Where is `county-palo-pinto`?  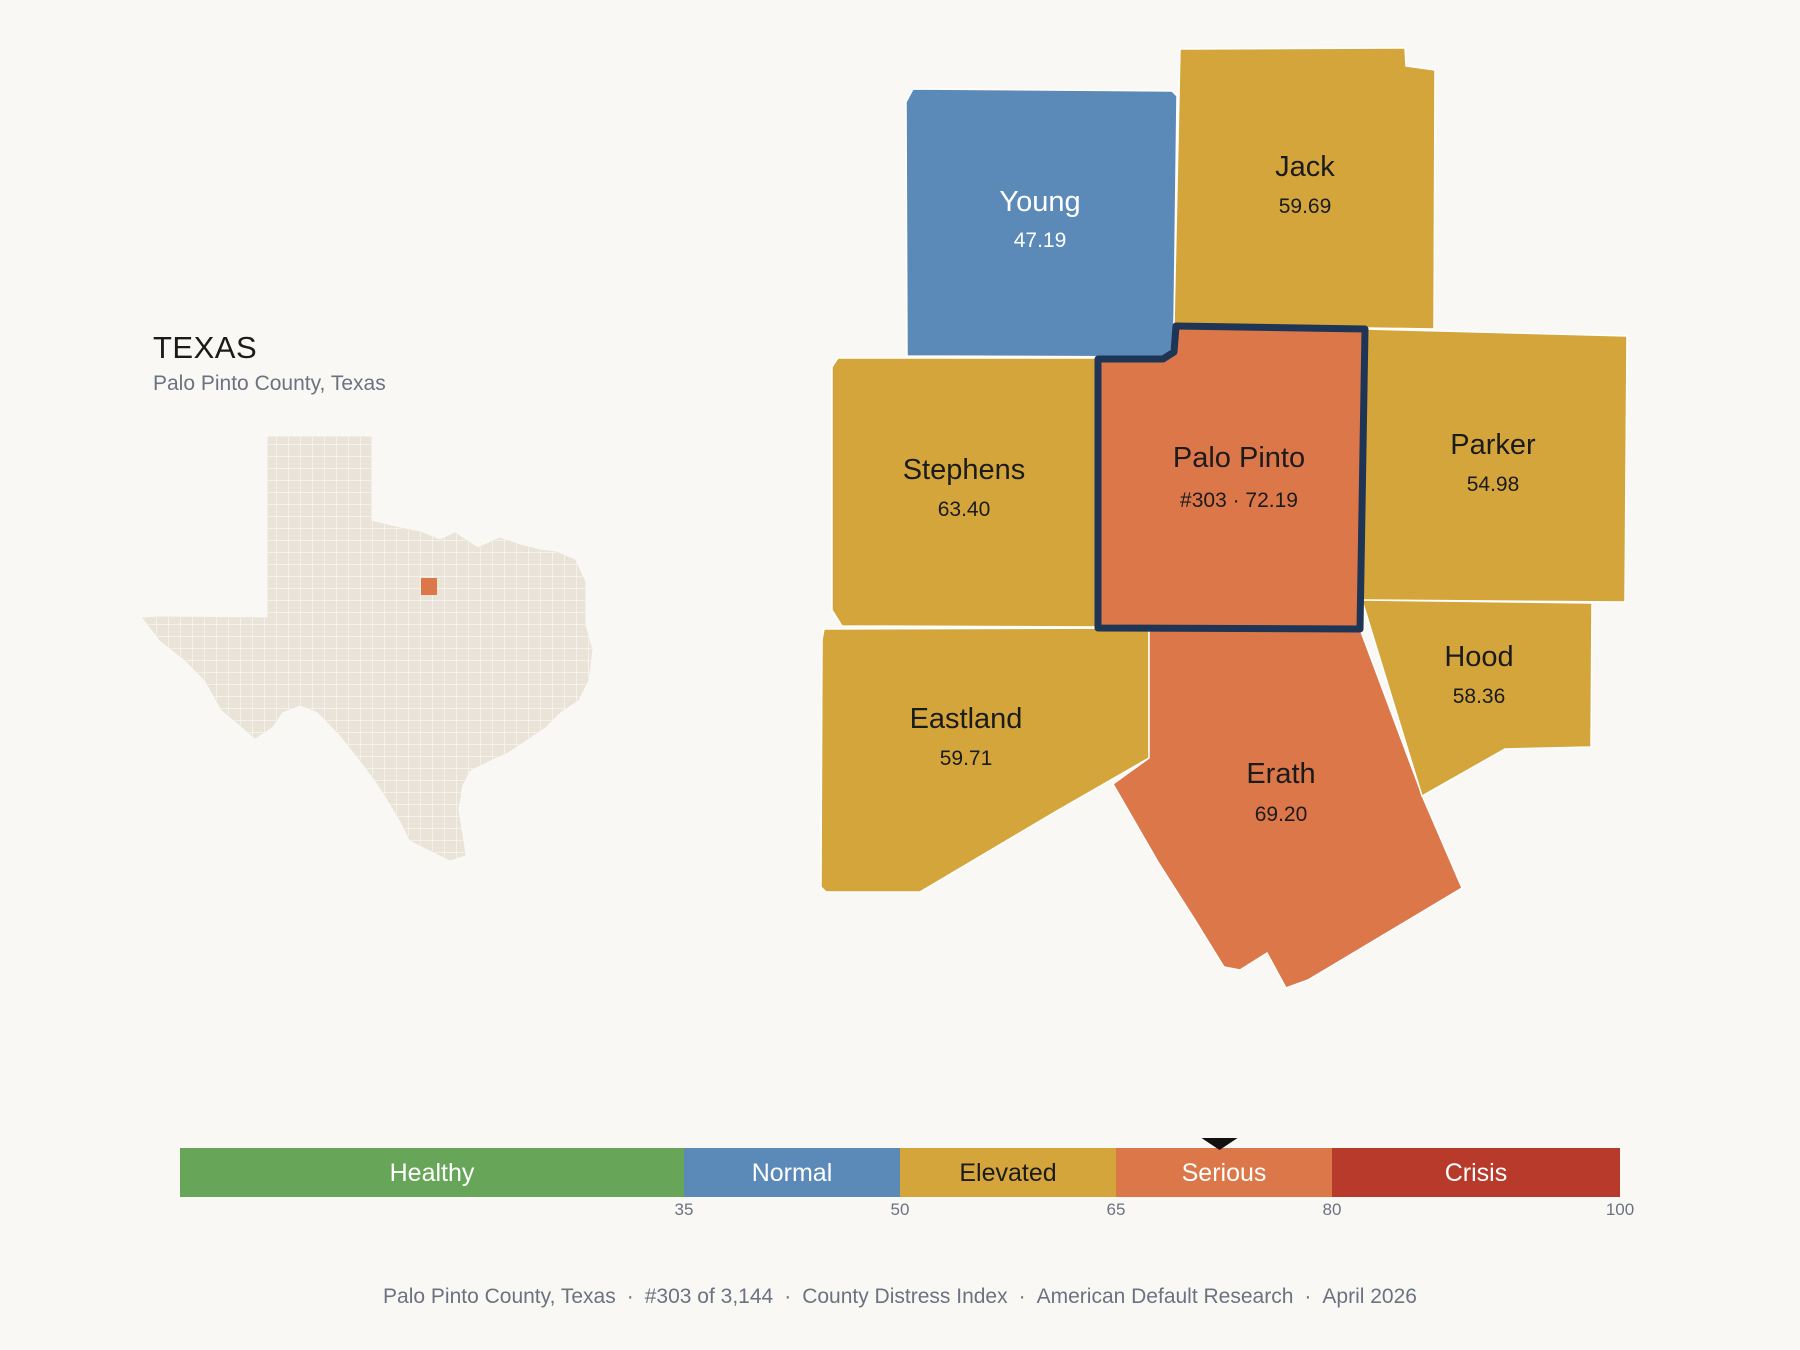 county-palo-pinto is located at coordinates (1231, 477).